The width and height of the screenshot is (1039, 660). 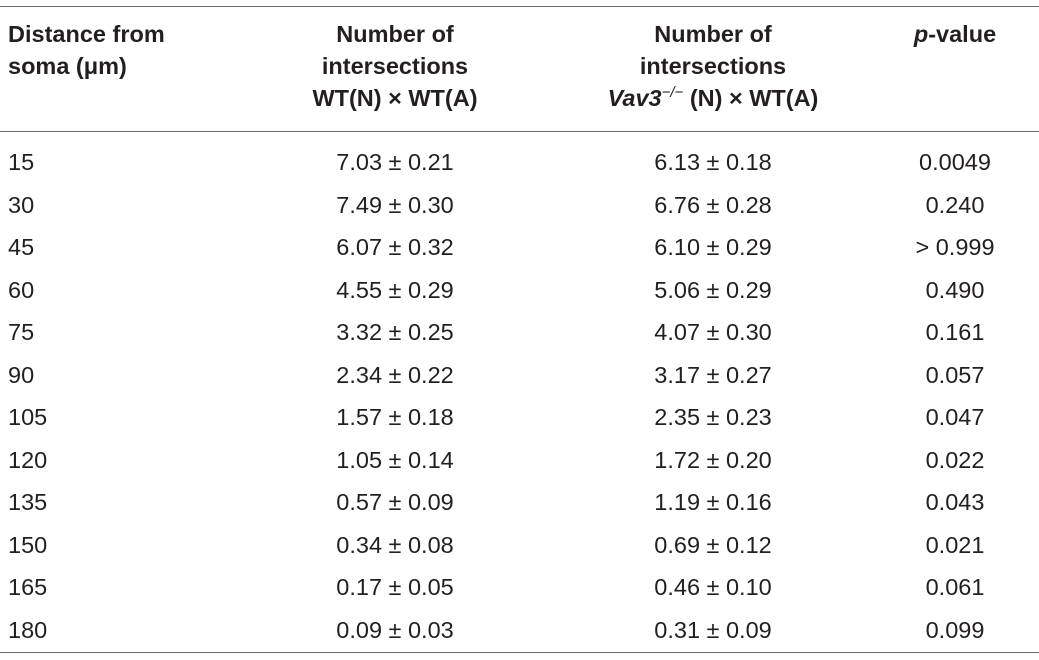 What do you see at coordinates (713, 587) in the screenshot?
I see `cell-vav3: 0.46 ± 0.10` at bounding box center [713, 587].